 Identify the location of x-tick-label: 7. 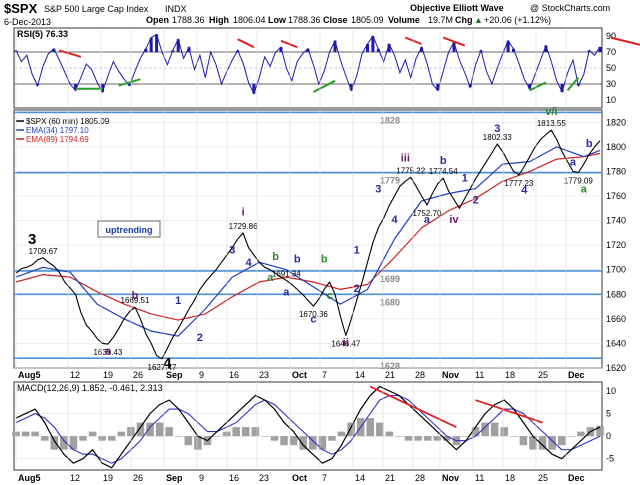
(324, 478).